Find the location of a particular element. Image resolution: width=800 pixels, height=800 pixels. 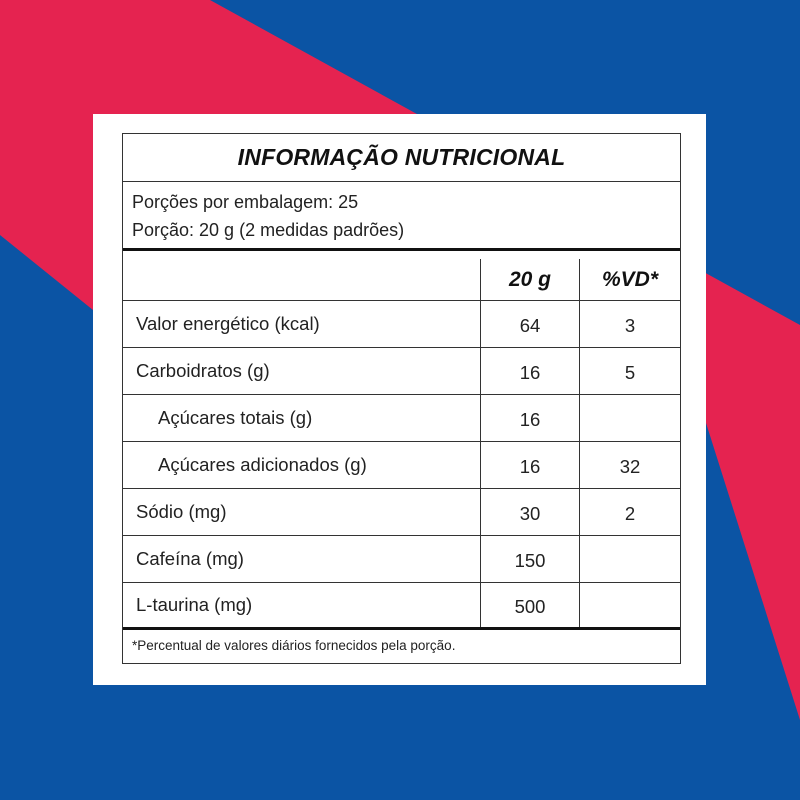

nutrient-dv: 32 is located at coordinates (629, 465).